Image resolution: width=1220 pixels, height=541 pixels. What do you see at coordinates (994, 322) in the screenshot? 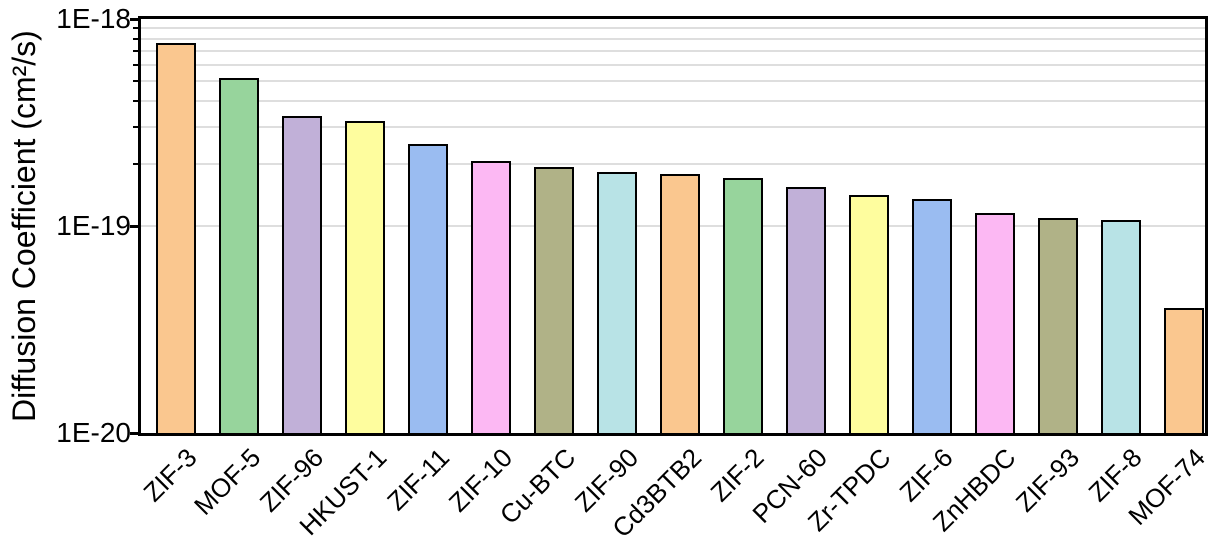
I see `bar-ZnHBDC` at bounding box center [994, 322].